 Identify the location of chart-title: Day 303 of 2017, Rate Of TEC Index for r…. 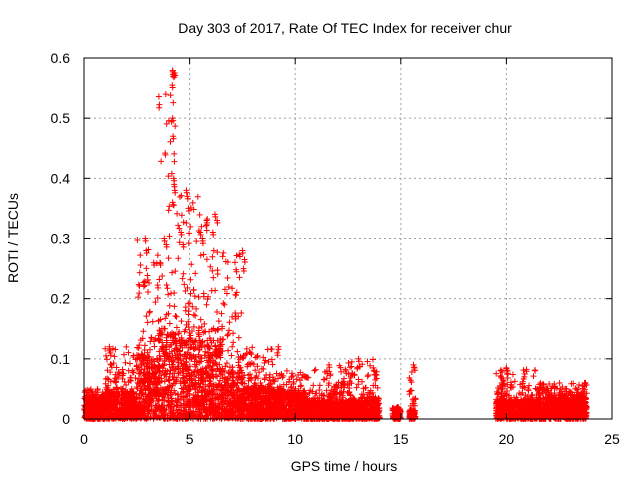
(345, 28).